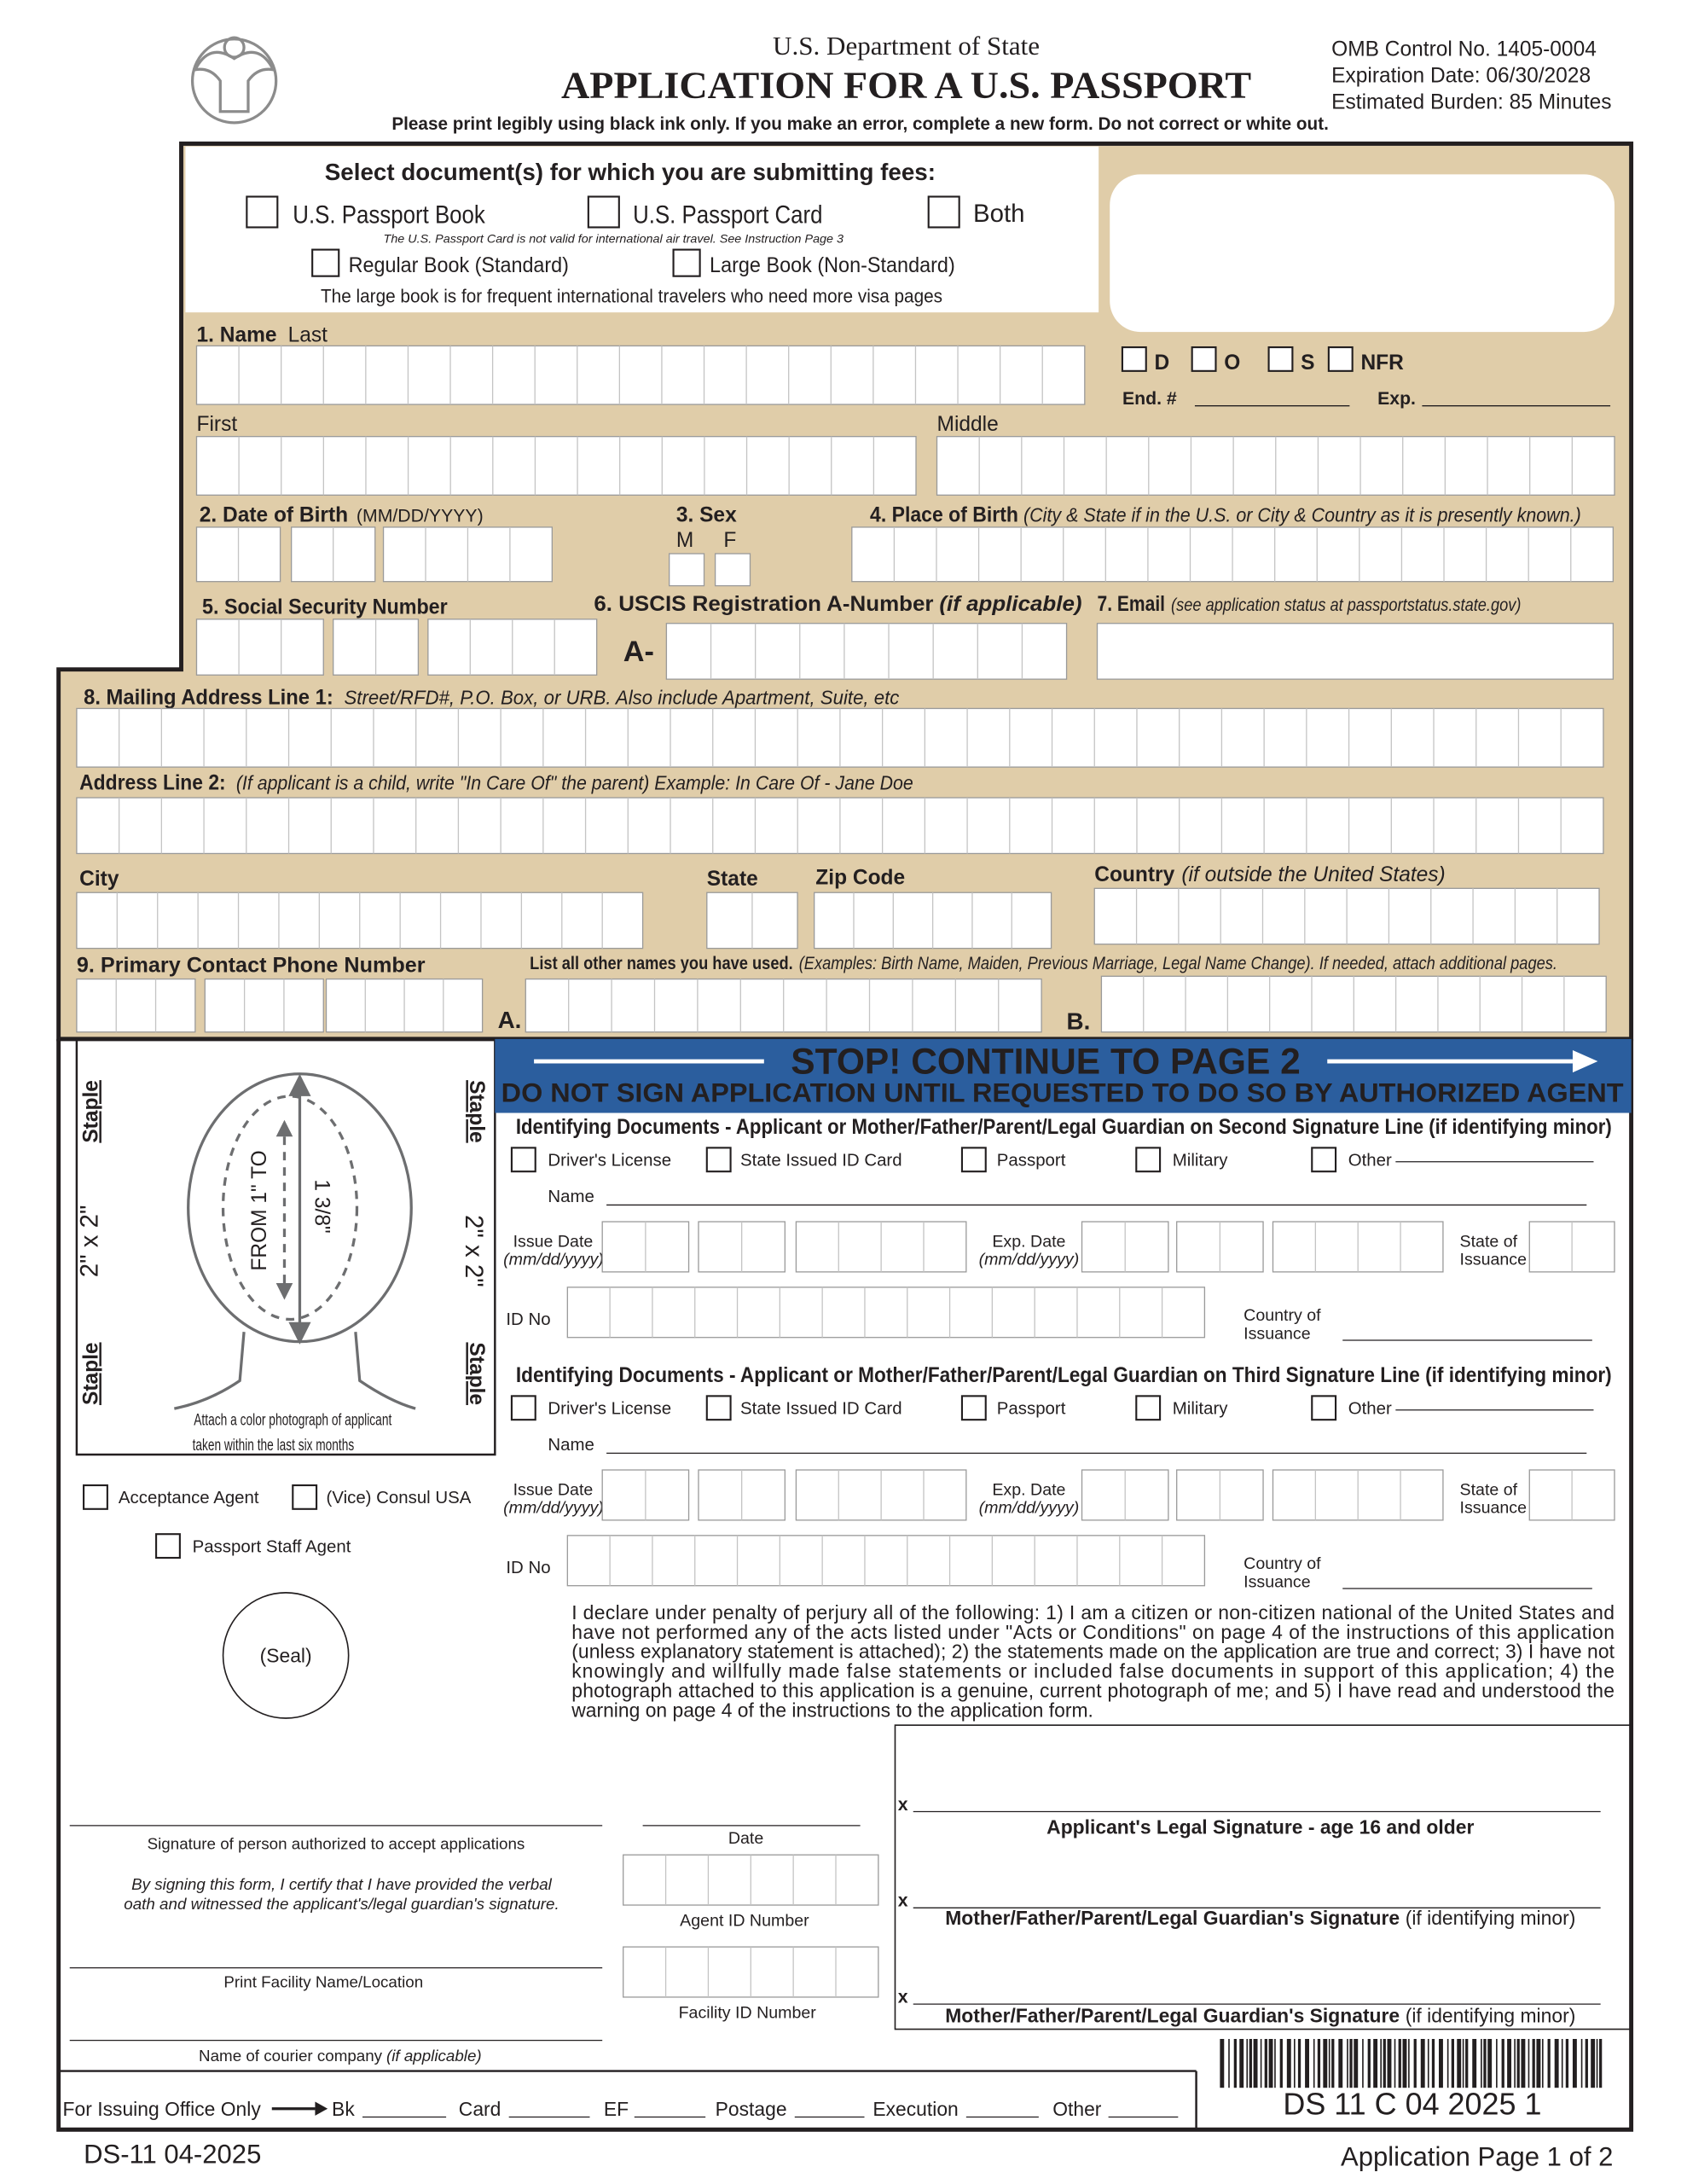  Describe the element at coordinates (1461, 75) in the screenshot. I see `label: Expiration Date: 06/30/2028` at that location.